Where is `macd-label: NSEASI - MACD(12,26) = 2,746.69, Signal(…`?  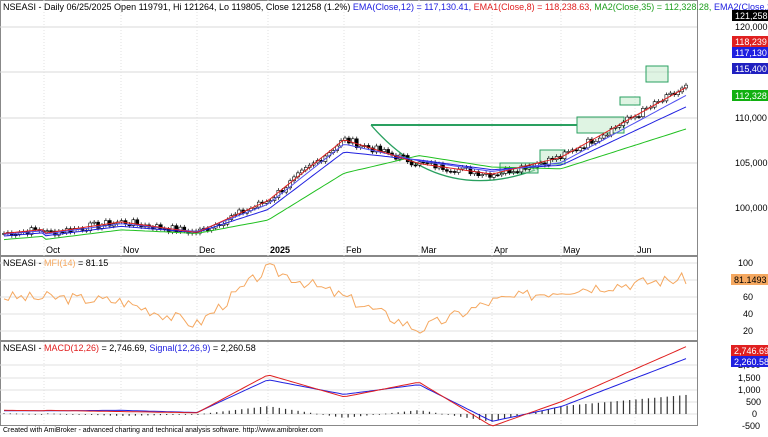
macd-label: NSEASI - MACD(12,26) = 2,746.69, Signal(… is located at coordinates (129, 348).